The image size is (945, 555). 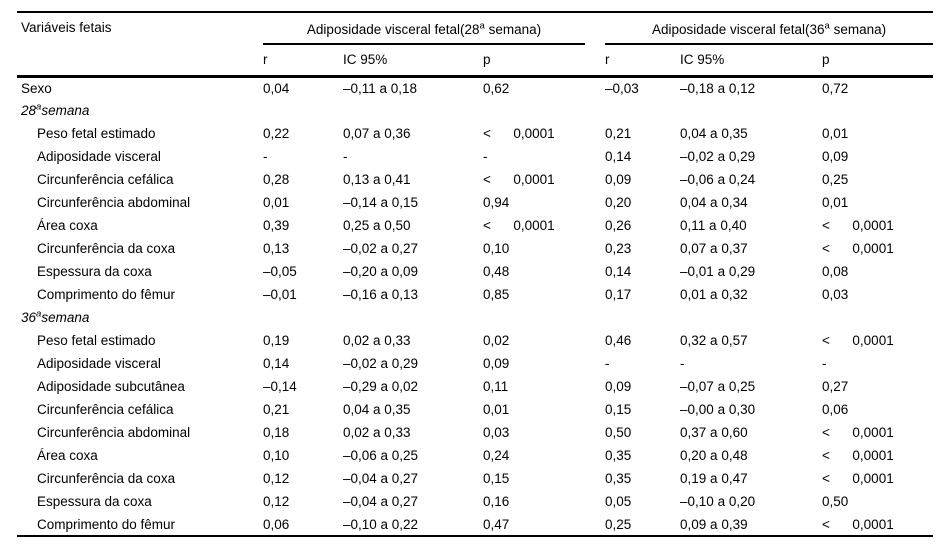 What do you see at coordinates (835, 88) in the screenshot?
I see `value-cell: 0,72` at bounding box center [835, 88].